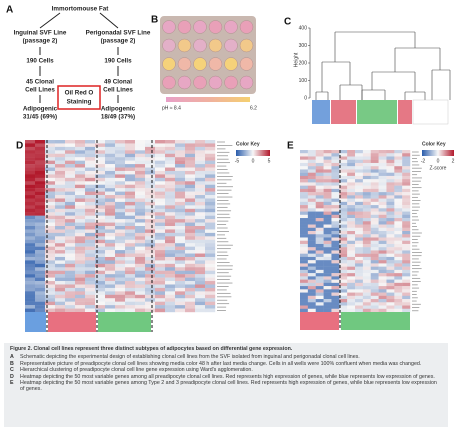 This screenshot has height=431, width=460. Describe the element at coordinates (215, 45) in the screenshot. I see `well` at that location.